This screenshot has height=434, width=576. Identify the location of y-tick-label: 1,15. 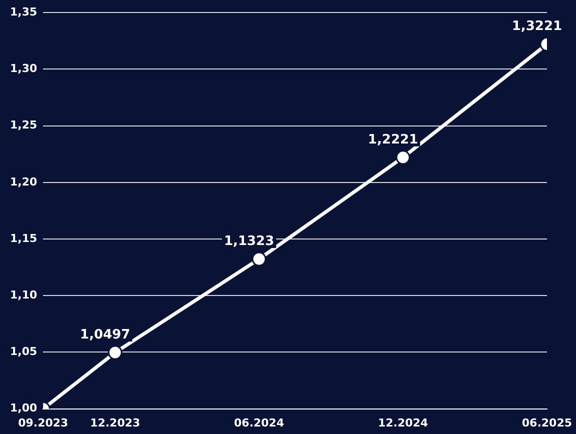
(24, 238).